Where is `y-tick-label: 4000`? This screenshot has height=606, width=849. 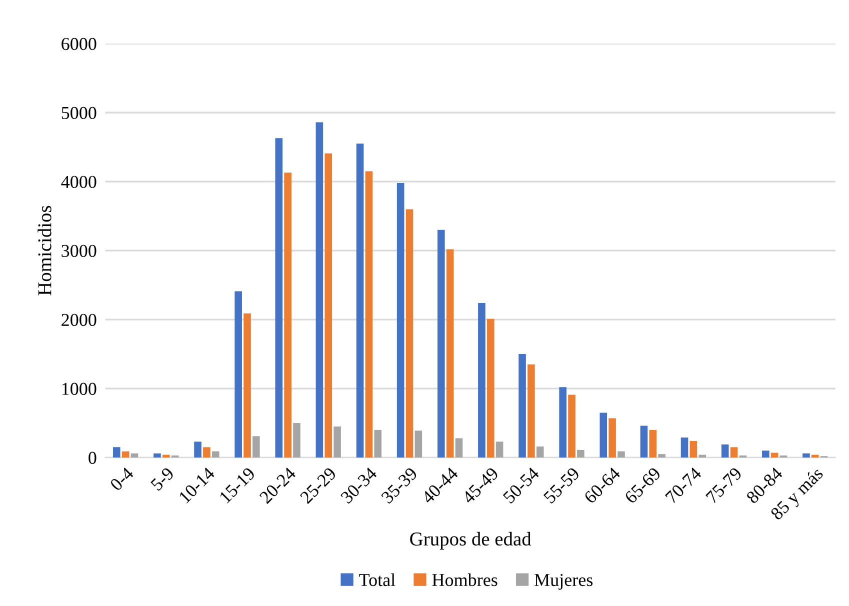
y-tick-label: 4000 is located at coordinates (78, 182).